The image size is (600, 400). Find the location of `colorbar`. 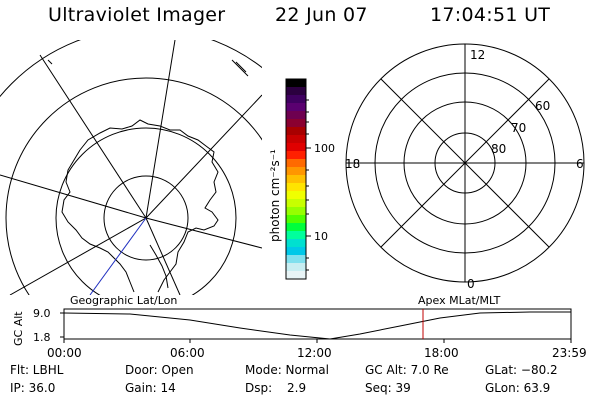

colorbar is located at coordinates (296, 179).